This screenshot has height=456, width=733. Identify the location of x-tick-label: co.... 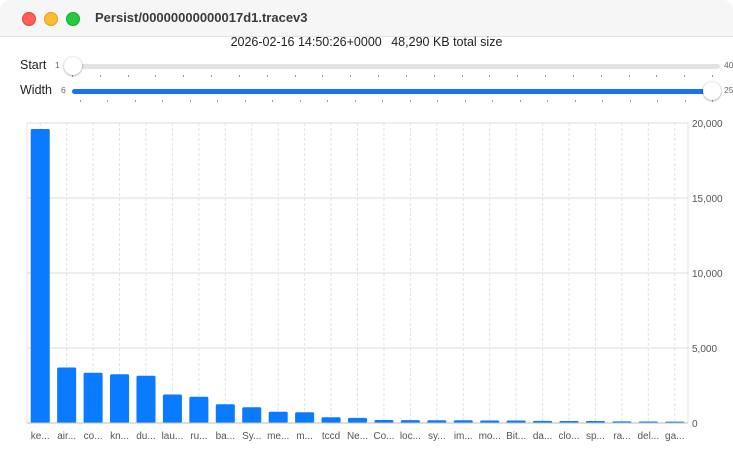
(93, 436).